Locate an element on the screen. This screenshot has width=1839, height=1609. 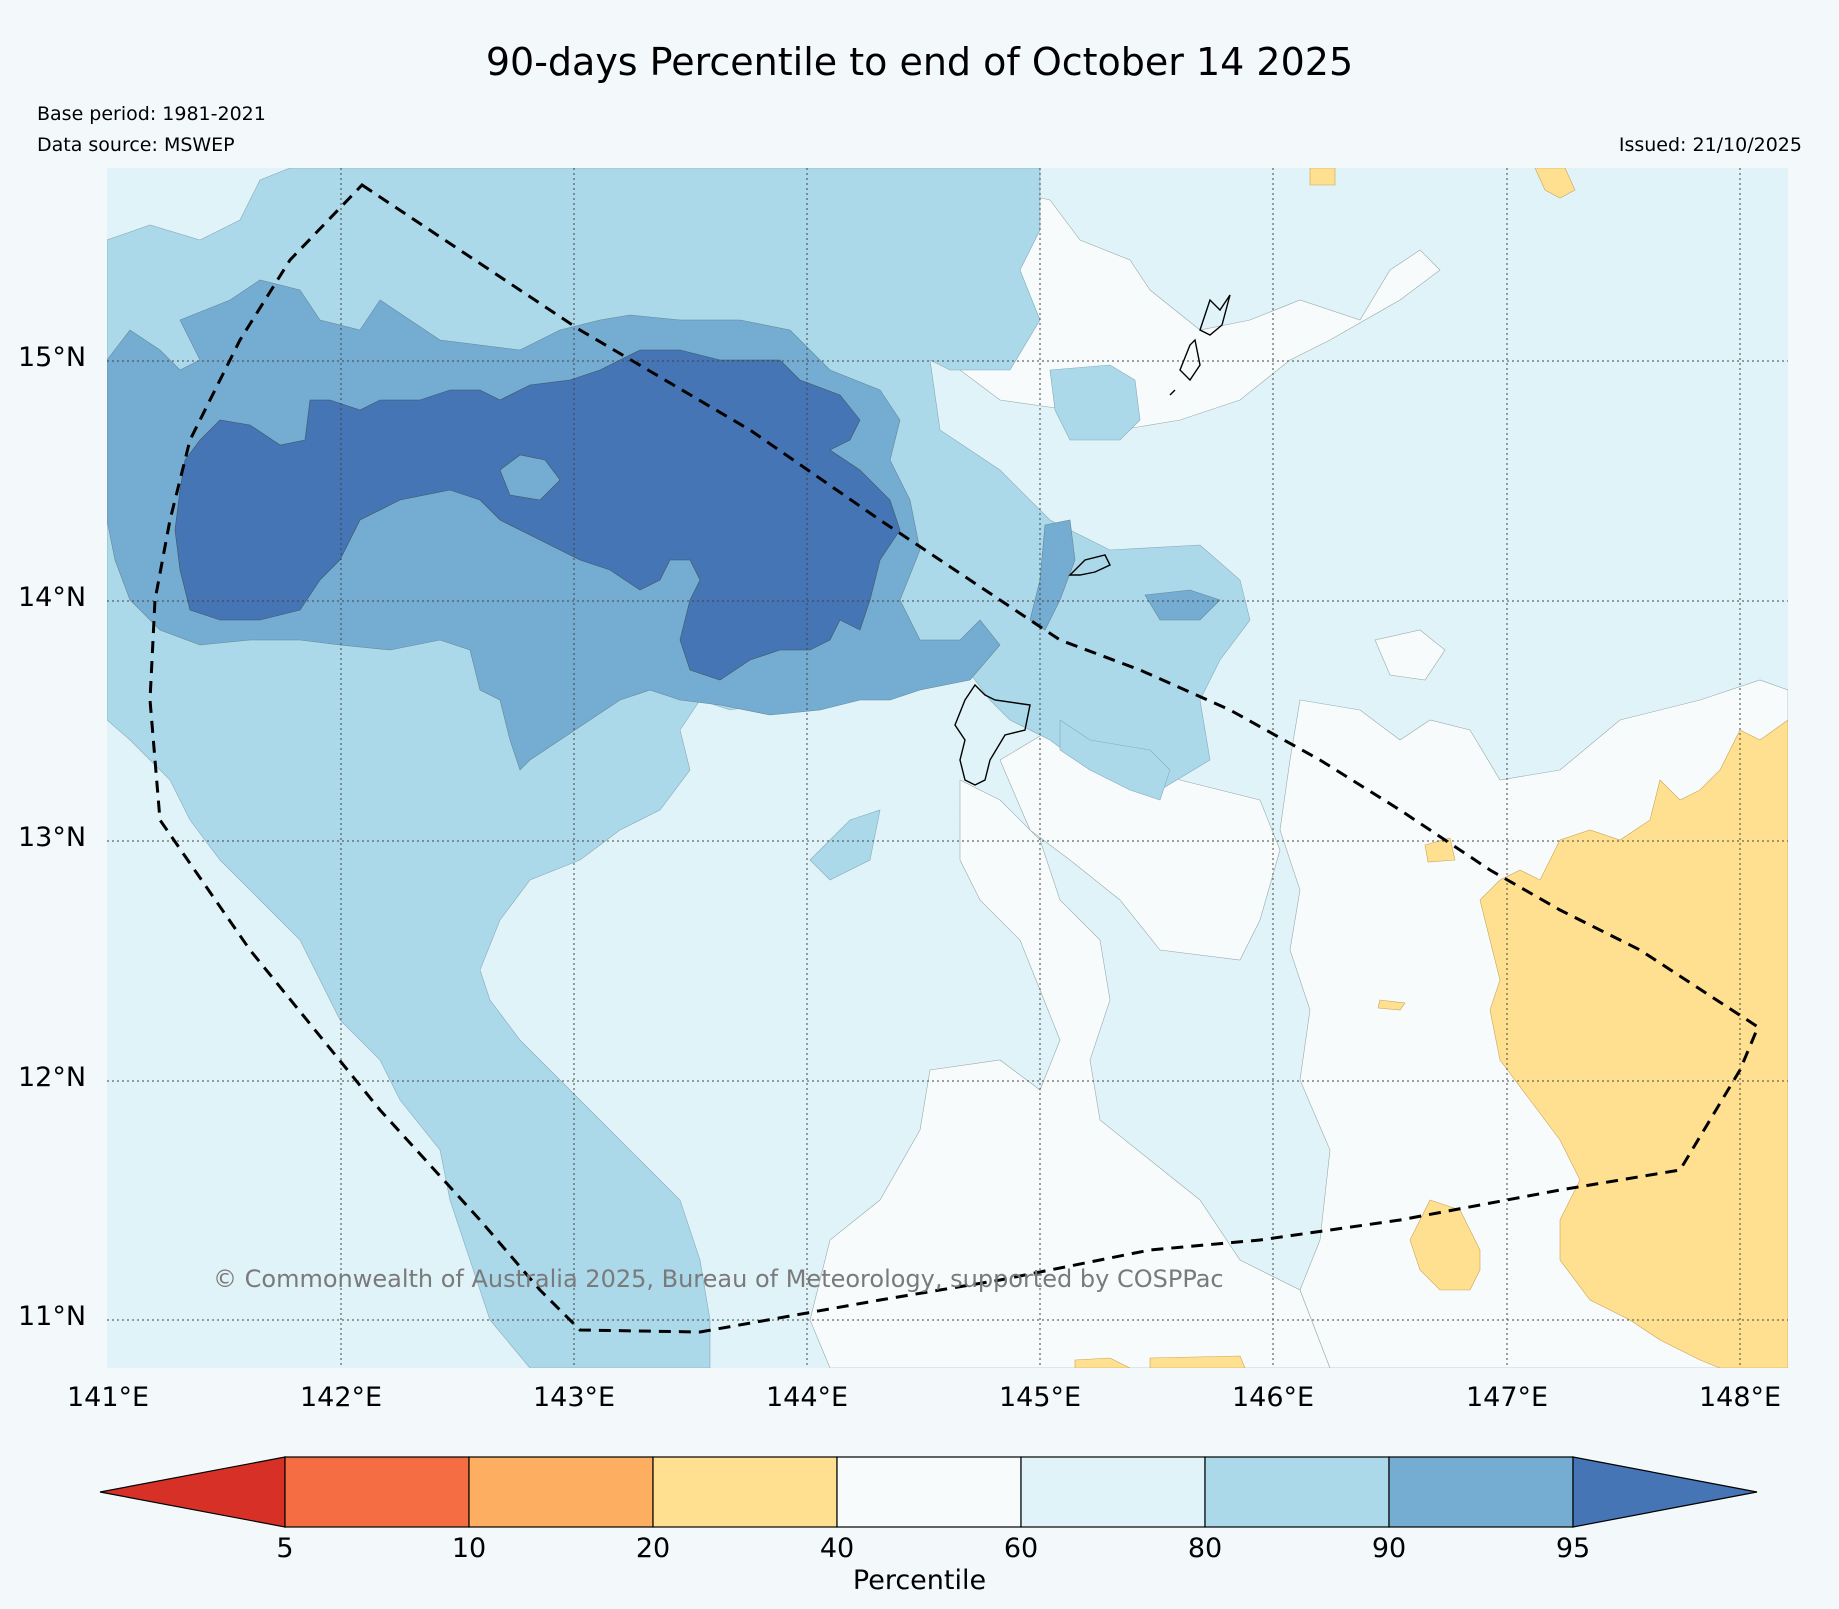
colorbar-arrow-low is located at coordinates (192, 1492).